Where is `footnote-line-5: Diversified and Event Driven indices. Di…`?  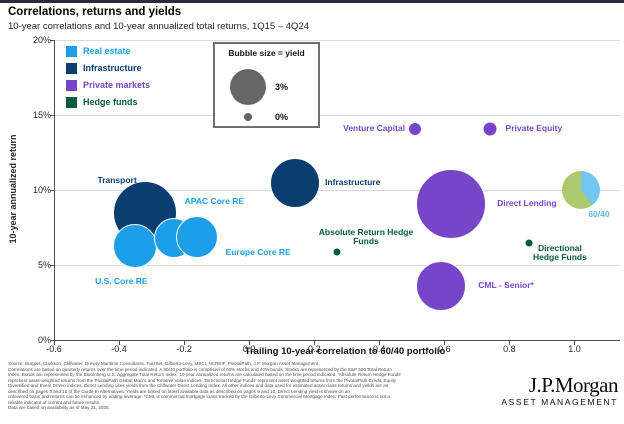 footnote-line-5: Diversified and Event Driven indices. Di… is located at coordinates (198, 385).